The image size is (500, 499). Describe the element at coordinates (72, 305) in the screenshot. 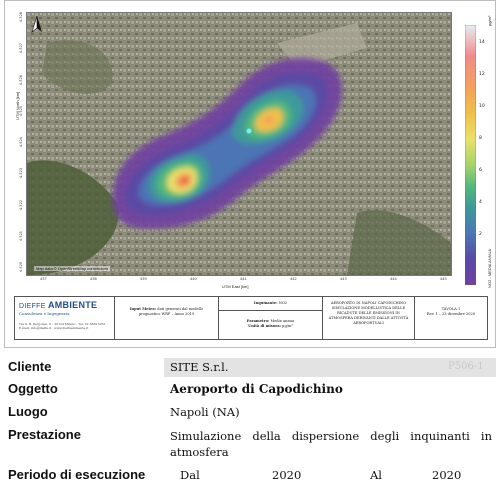

I see `logo-name-b: AMBIENTE` at that location.